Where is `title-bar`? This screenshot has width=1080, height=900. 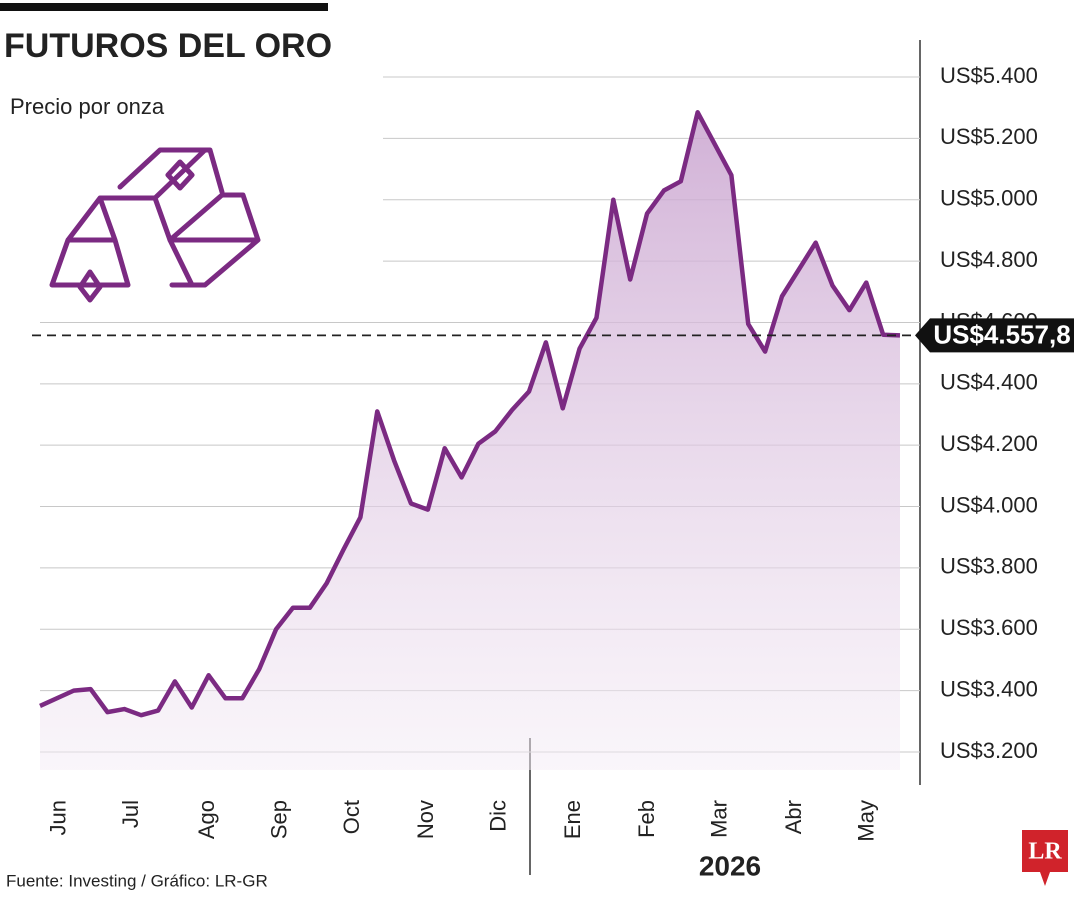 title-bar is located at coordinates (164, 7).